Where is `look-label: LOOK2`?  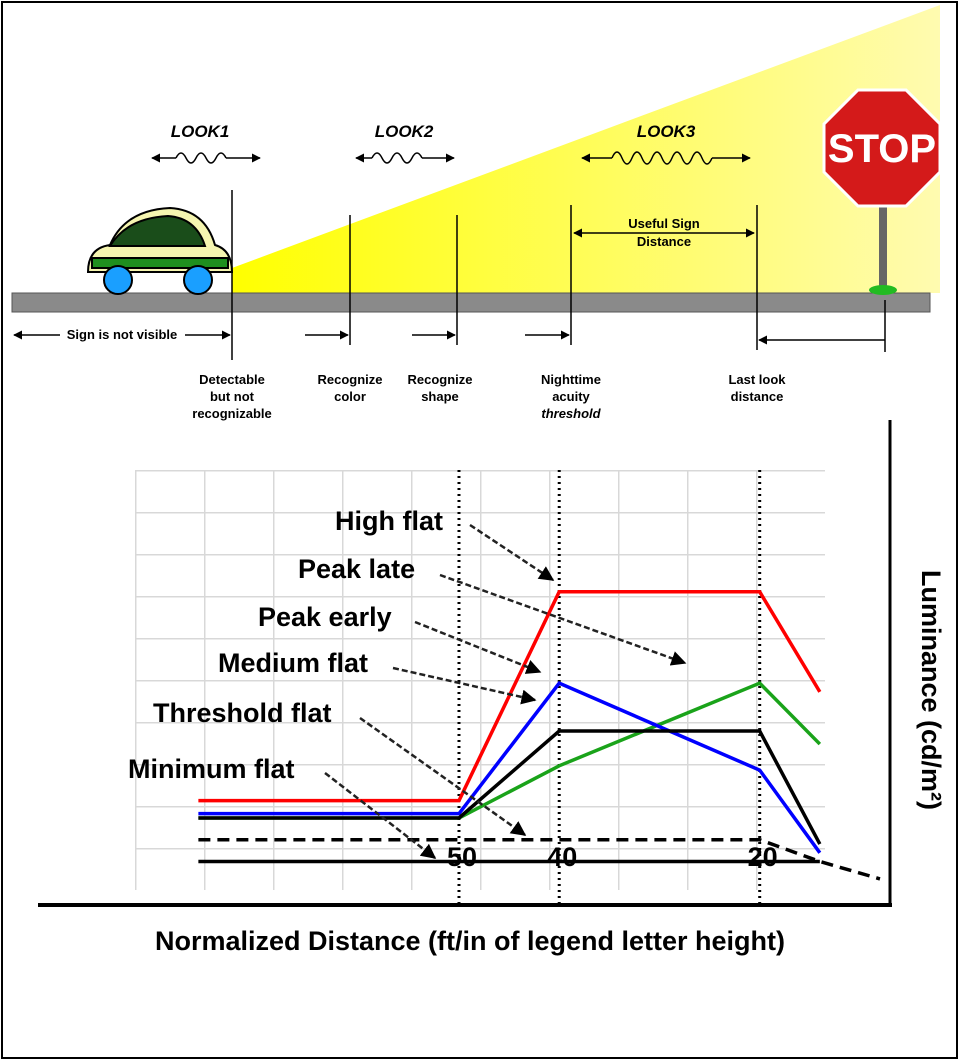 look-label: LOOK2 is located at coordinates (404, 131).